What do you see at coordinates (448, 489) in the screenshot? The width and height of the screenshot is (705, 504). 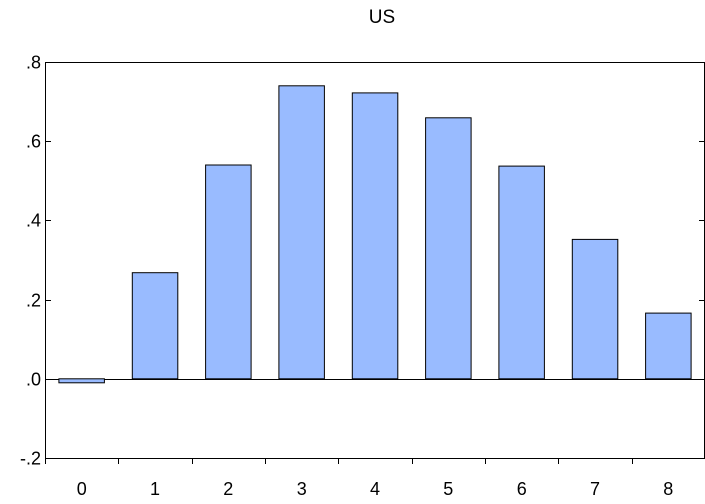 I see `x-tick-label: 5` at bounding box center [448, 489].